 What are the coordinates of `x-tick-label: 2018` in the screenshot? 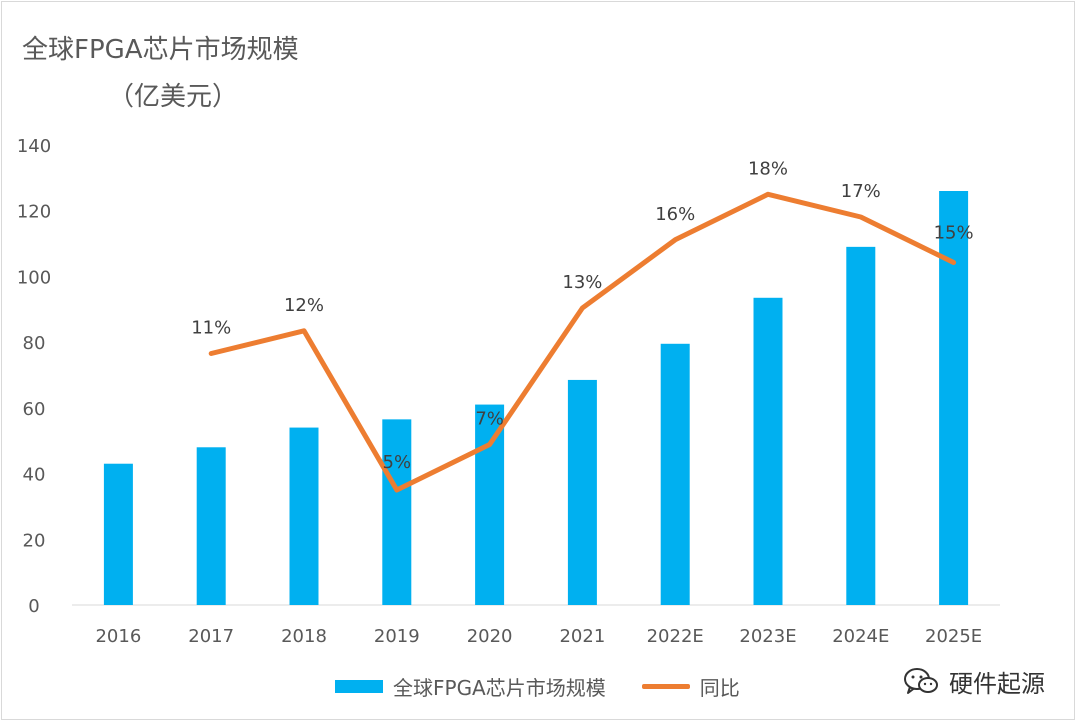 It's located at (304, 636).